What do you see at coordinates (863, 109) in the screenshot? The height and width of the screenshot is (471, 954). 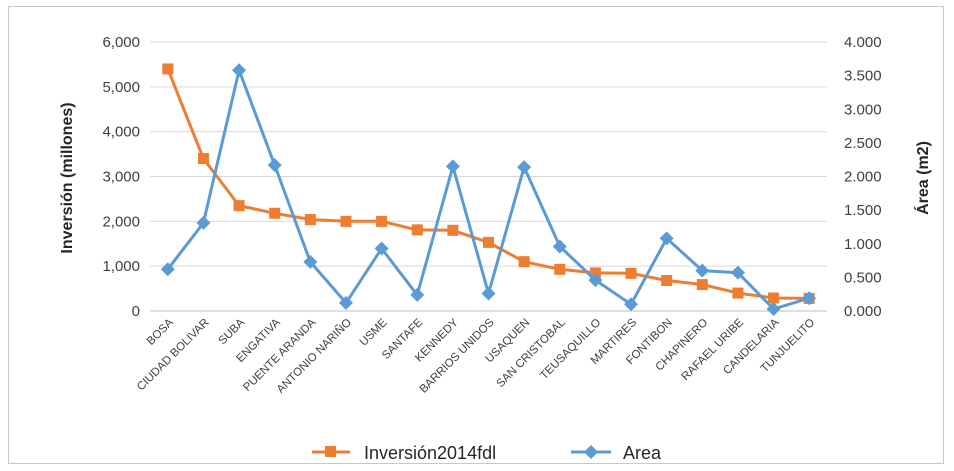 I see `right-tick-label: 3.000` at bounding box center [863, 109].